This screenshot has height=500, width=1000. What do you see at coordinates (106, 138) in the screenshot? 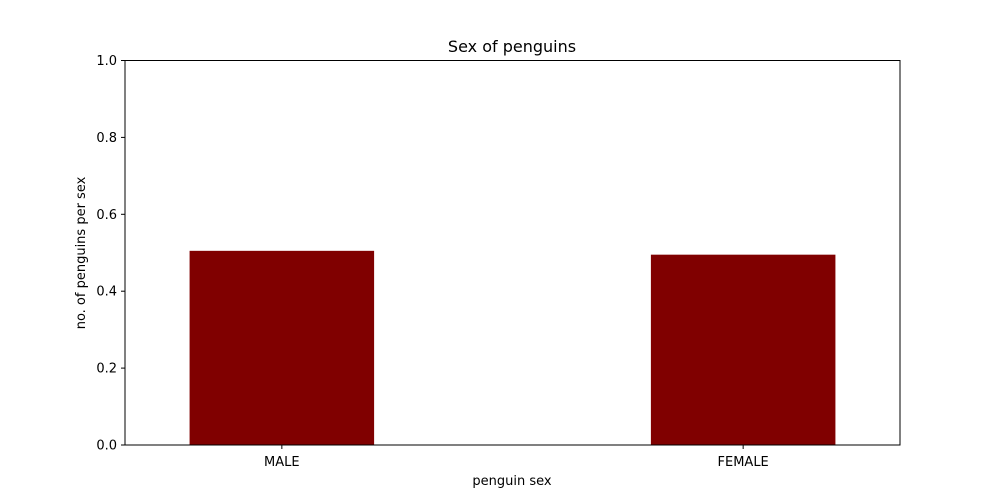
I see `y-tick-label: 0.8` at bounding box center [106, 138].